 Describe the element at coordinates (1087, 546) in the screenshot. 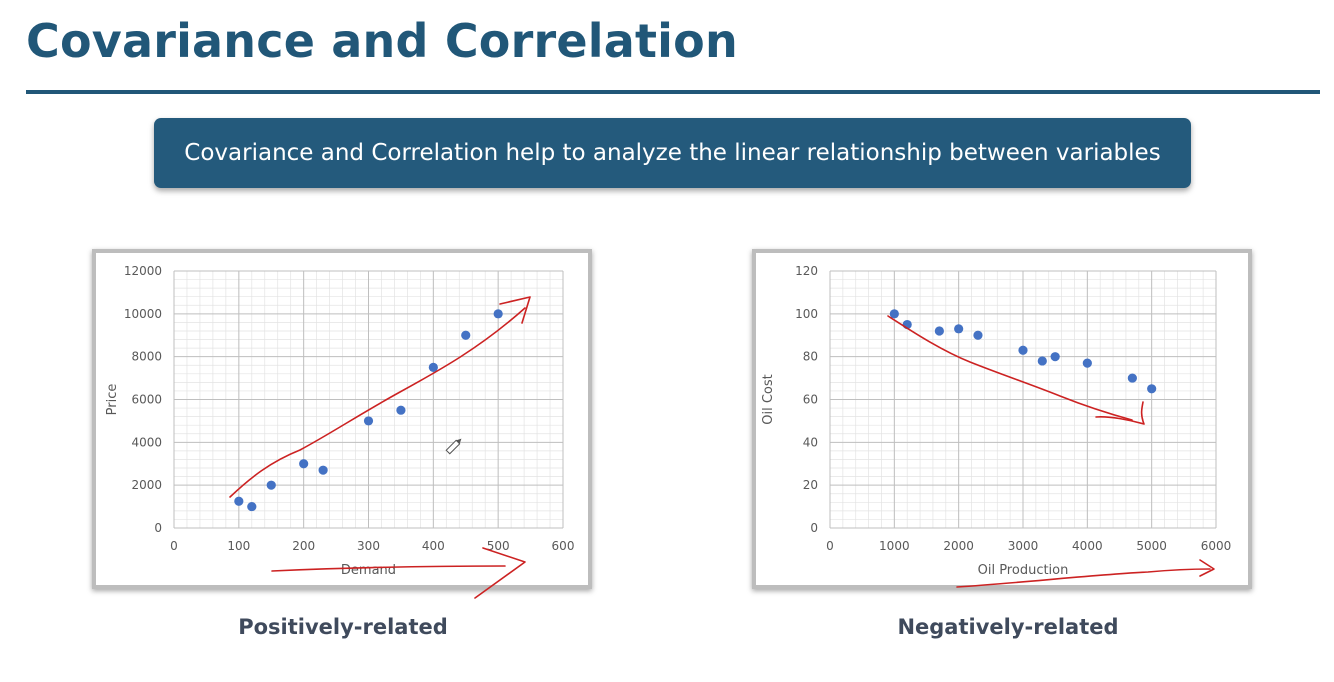

I see `x-tick-label: 4000` at that location.